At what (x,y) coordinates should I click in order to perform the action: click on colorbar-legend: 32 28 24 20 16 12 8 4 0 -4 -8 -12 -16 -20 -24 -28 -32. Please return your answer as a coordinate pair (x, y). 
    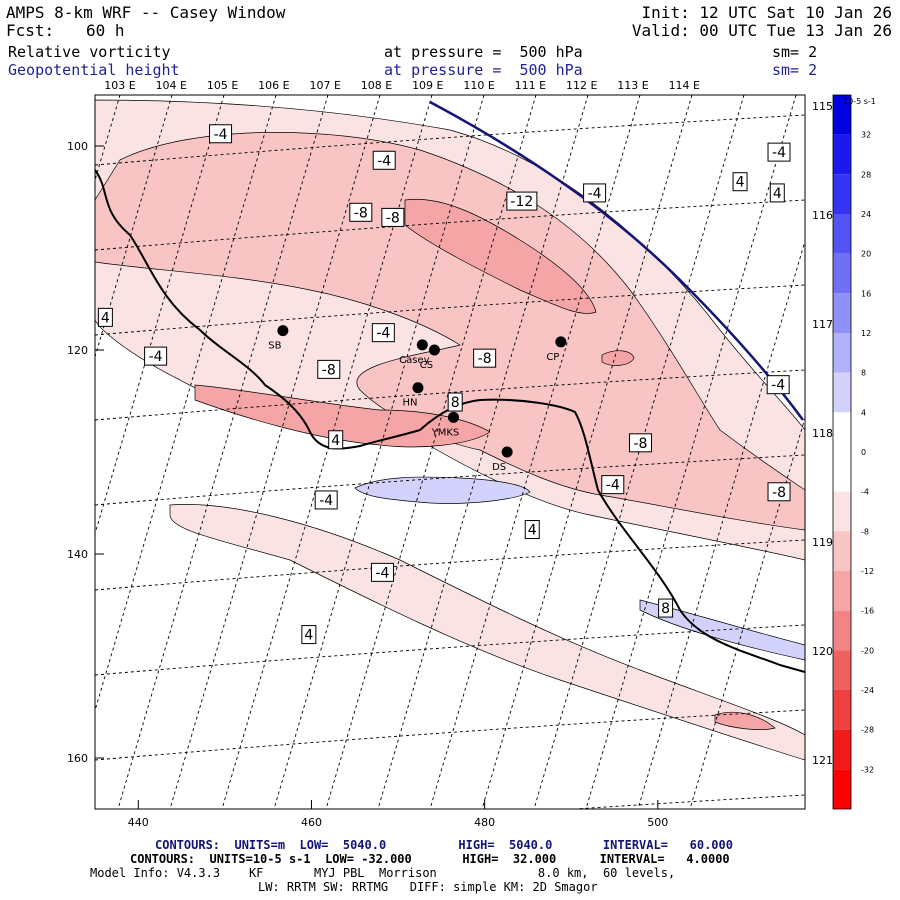
    Looking at the image, I should click on (853, 452).